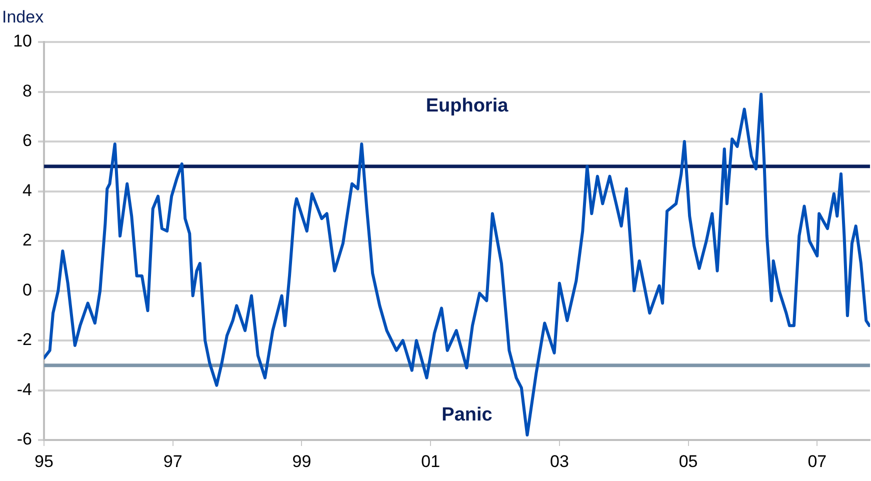  What do you see at coordinates (27, 240) in the screenshot?
I see `y-tick-label: 2` at bounding box center [27, 240].